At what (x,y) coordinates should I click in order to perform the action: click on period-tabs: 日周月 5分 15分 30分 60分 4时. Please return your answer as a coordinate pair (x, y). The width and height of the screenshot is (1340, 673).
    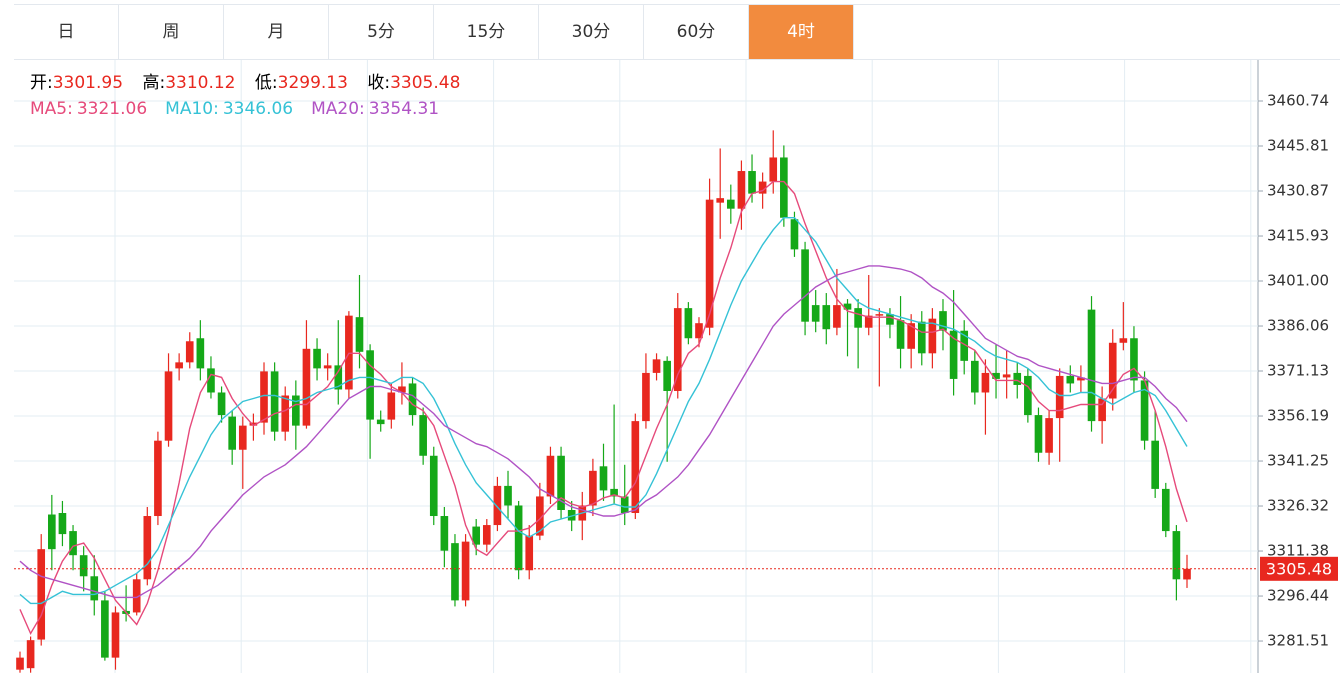
    Looking at the image, I should click on (677, 32).